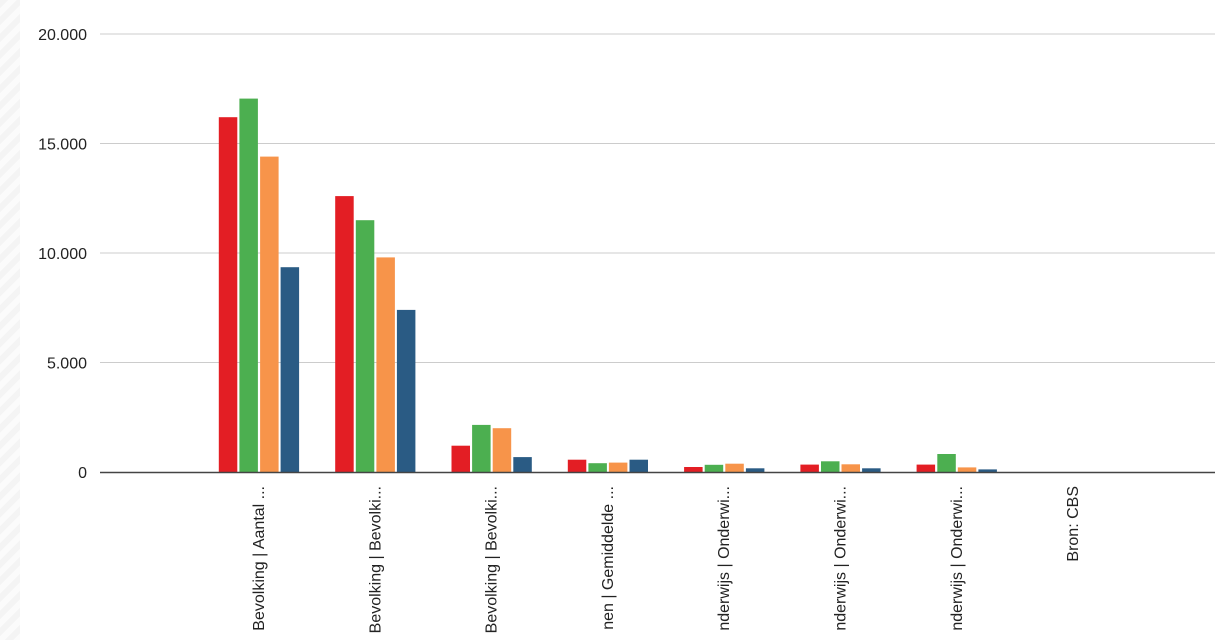 The image size is (1219, 640). I want to click on y-tick-label: 10.000, so click(62, 254).